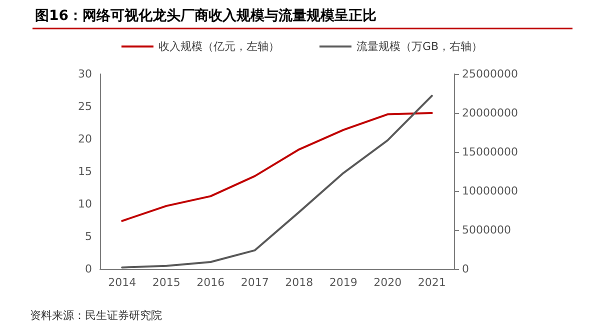 The height and width of the screenshot is (327, 604). What do you see at coordinates (85, 139) in the screenshot?
I see `y-tick-label: 20` at bounding box center [85, 139].